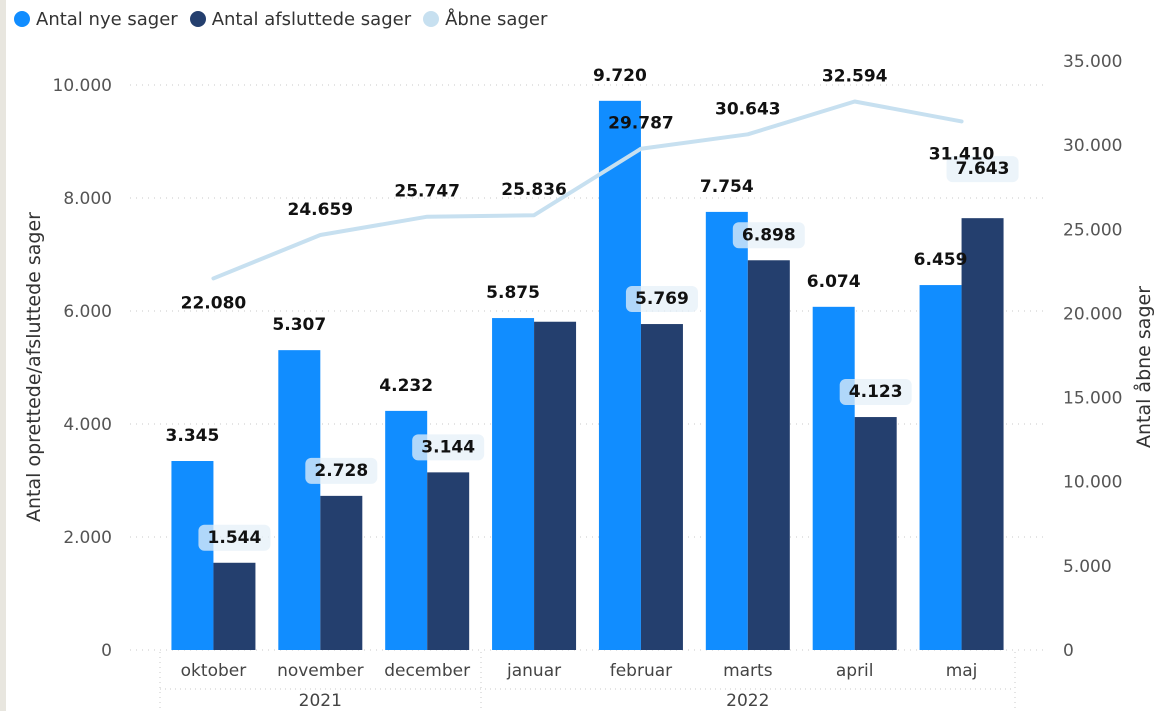  What do you see at coordinates (1092, 230) in the screenshot?
I see `y-right-tick-label: 25.000` at bounding box center [1092, 230].